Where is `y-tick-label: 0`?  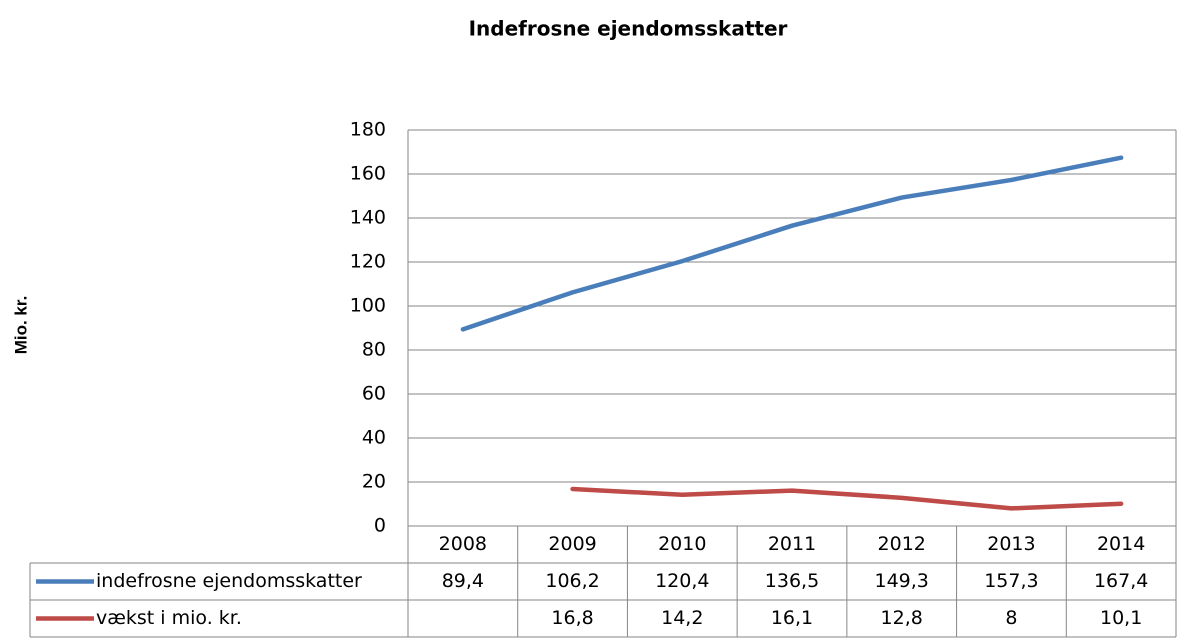
y-tick-label: 0 is located at coordinates (380, 526).